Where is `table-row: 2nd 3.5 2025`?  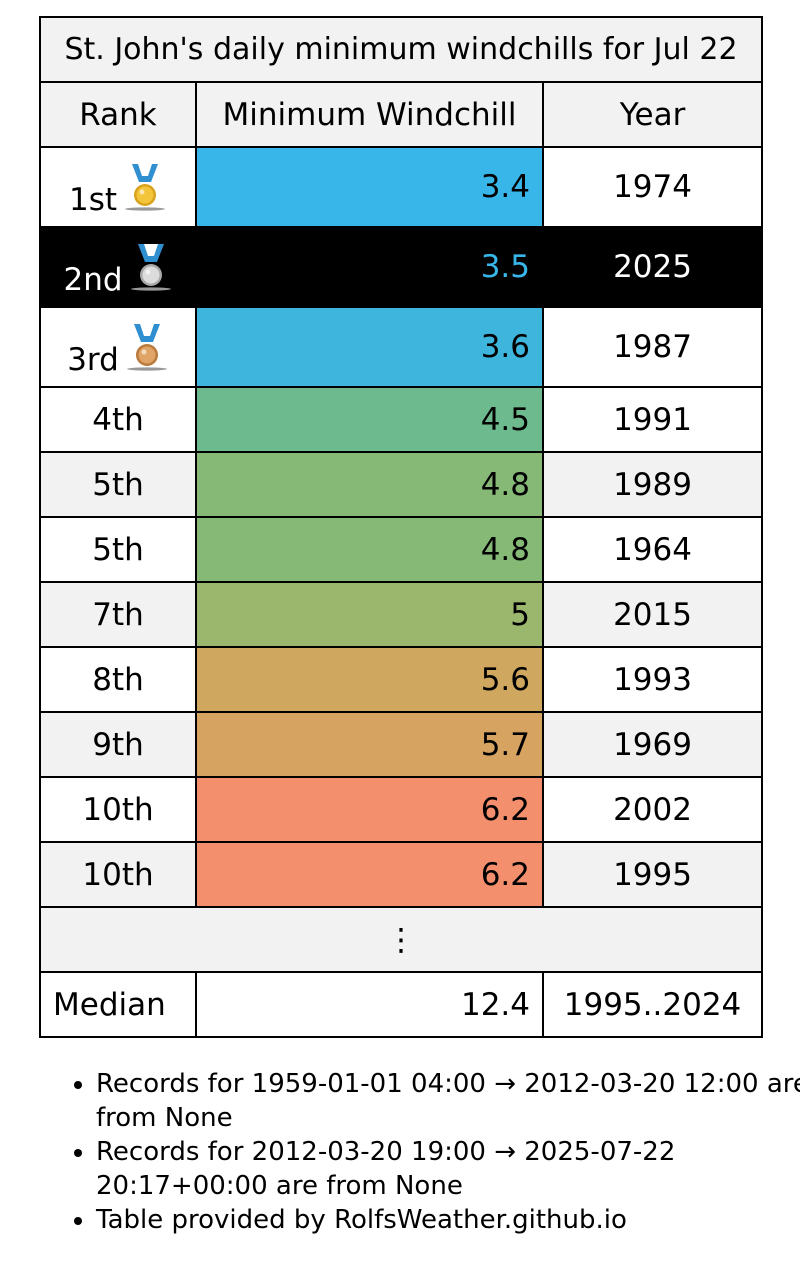 table-row: 2nd 3.5 2025 is located at coordinates (401, 267).